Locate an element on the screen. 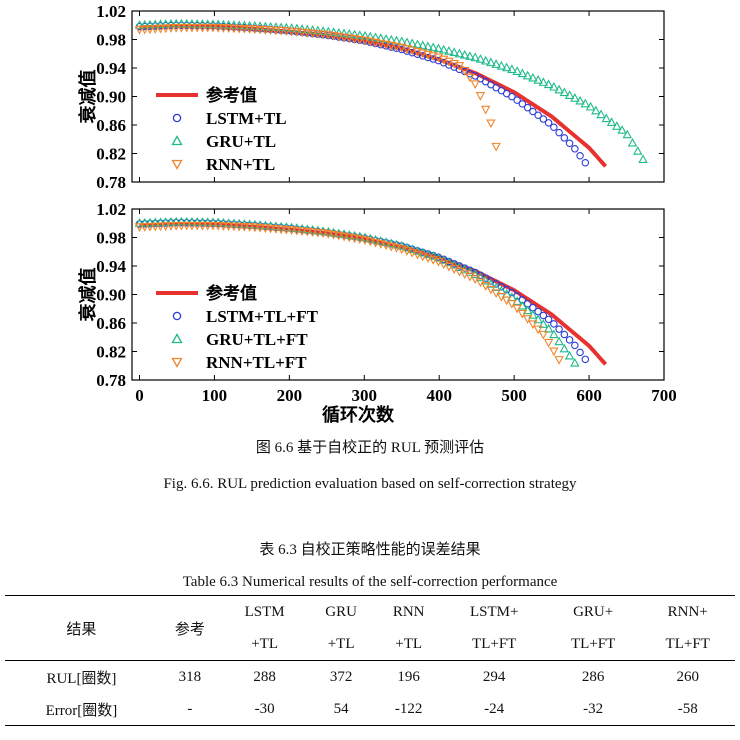  header-cell-result: 结果 is located at coordinates (81, 628).